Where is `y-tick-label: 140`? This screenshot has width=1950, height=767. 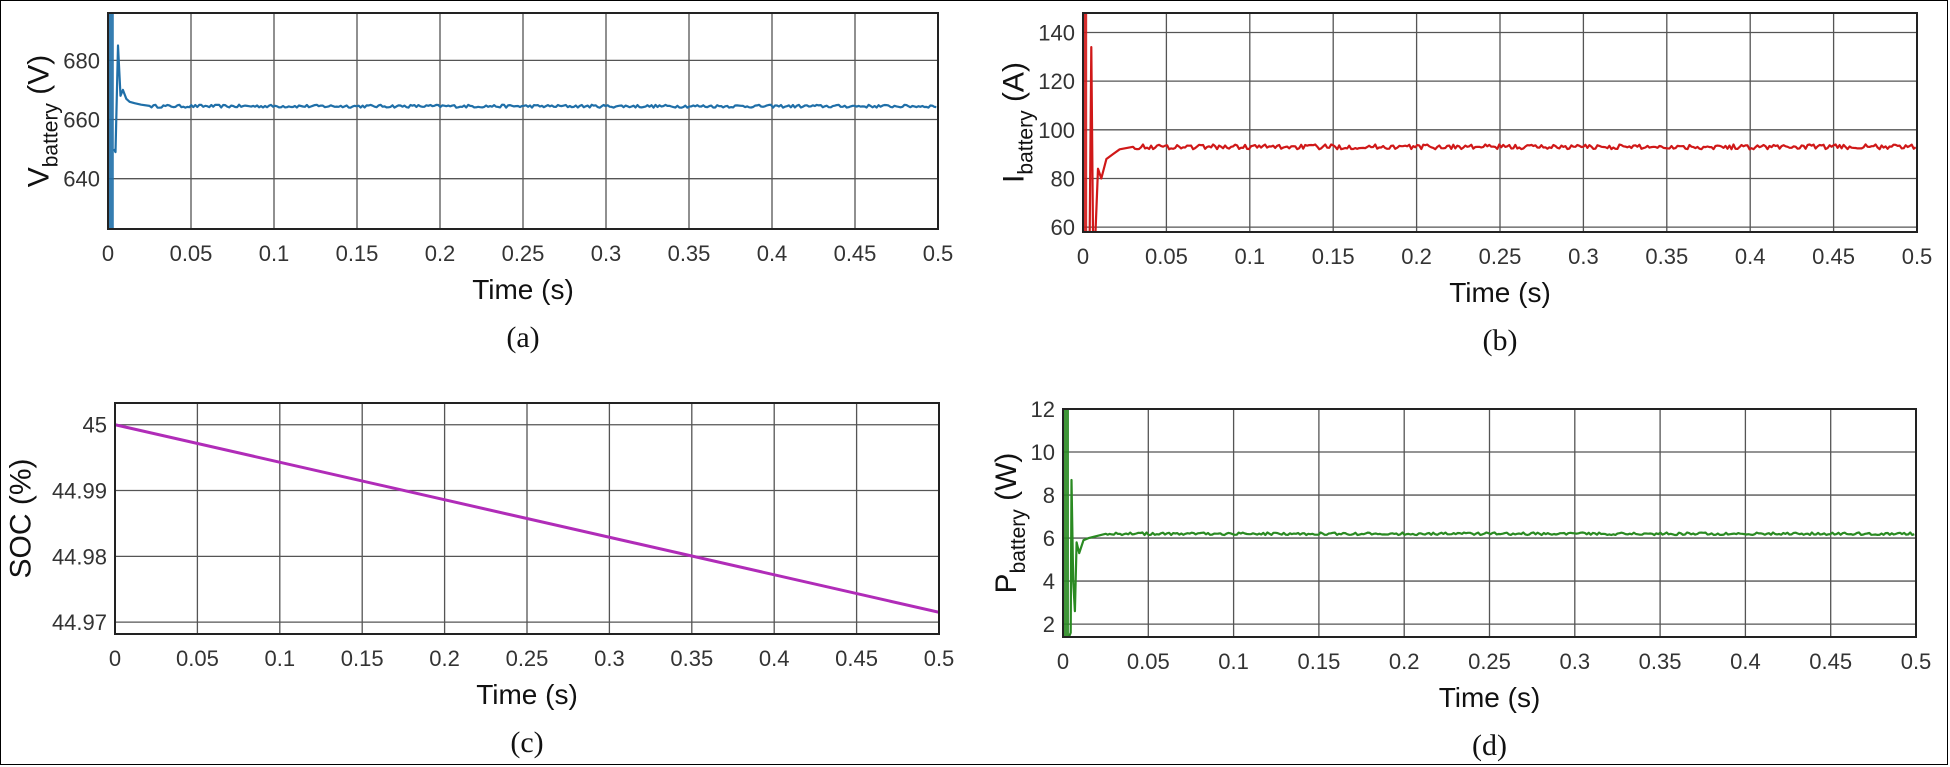 y-tick-label: 140 is located at coordinates (1056, 32).